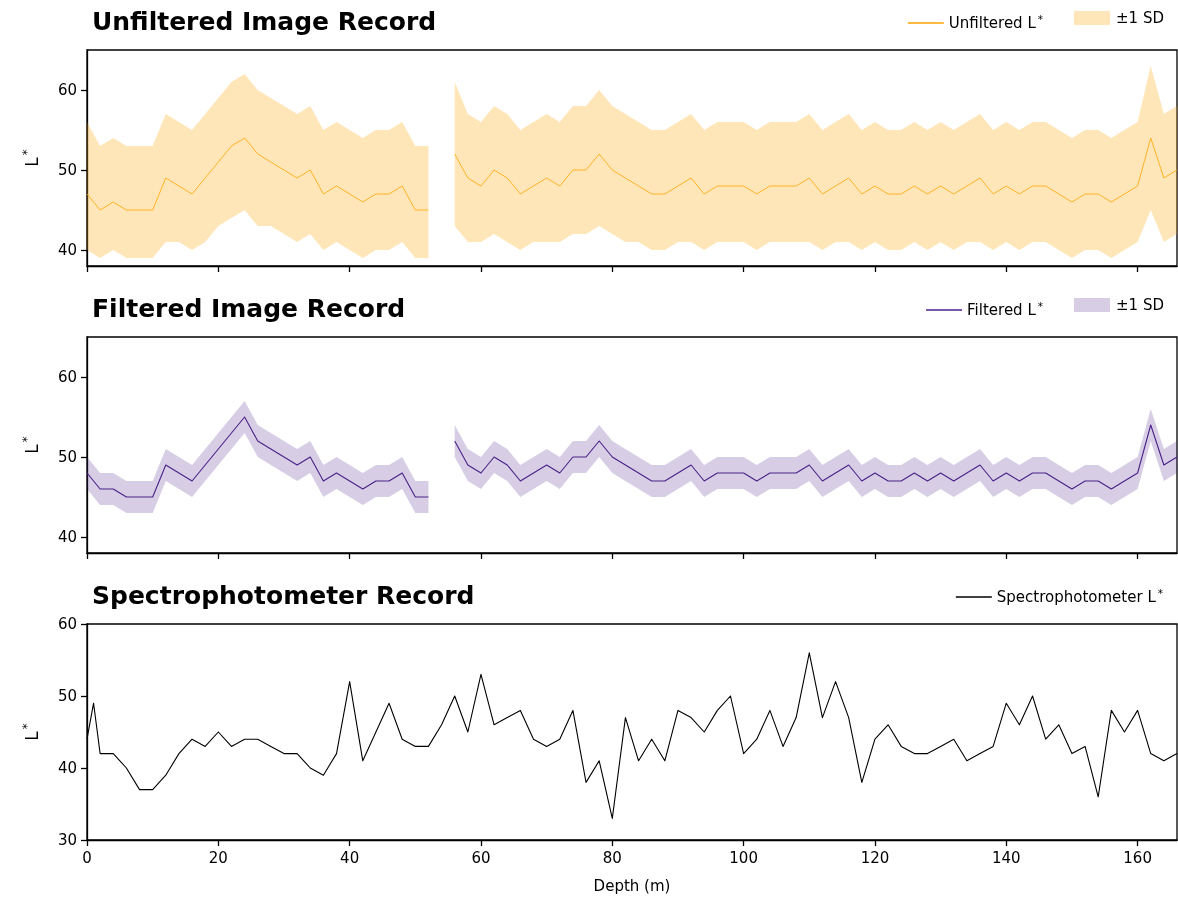  I want to click on x-tick-label: 60, so click(481, 857).